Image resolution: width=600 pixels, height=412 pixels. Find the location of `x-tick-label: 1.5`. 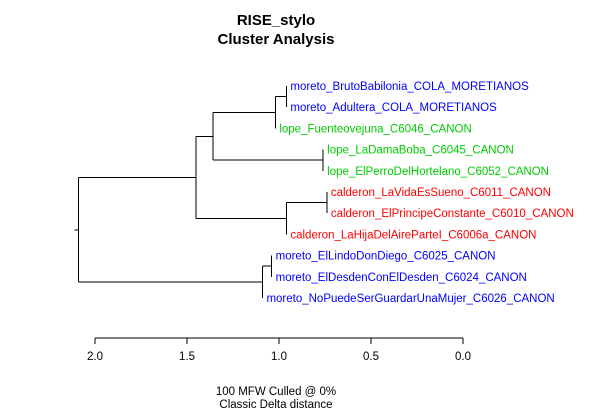

x-tick-label: 1.5 is located at coordinates (187, 357).